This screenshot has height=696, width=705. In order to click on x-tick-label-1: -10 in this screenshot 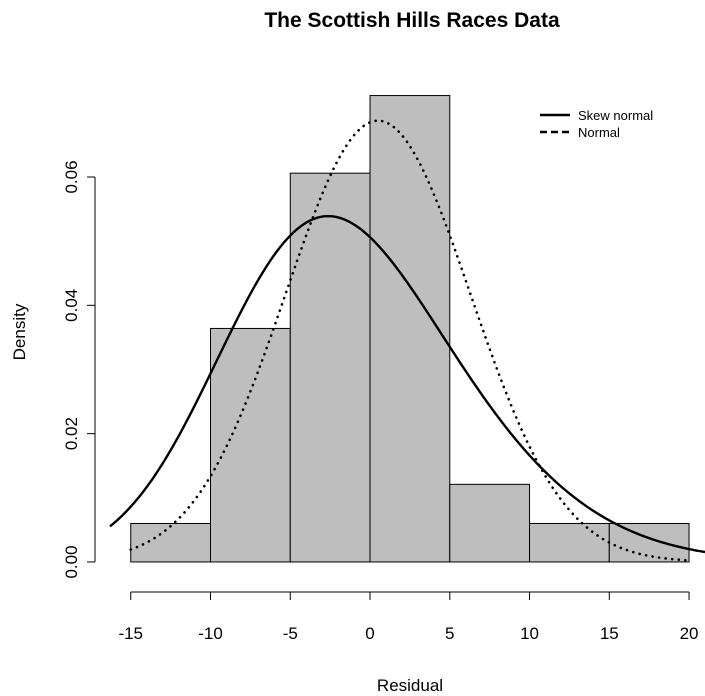, I will do `click(210, 633)`.